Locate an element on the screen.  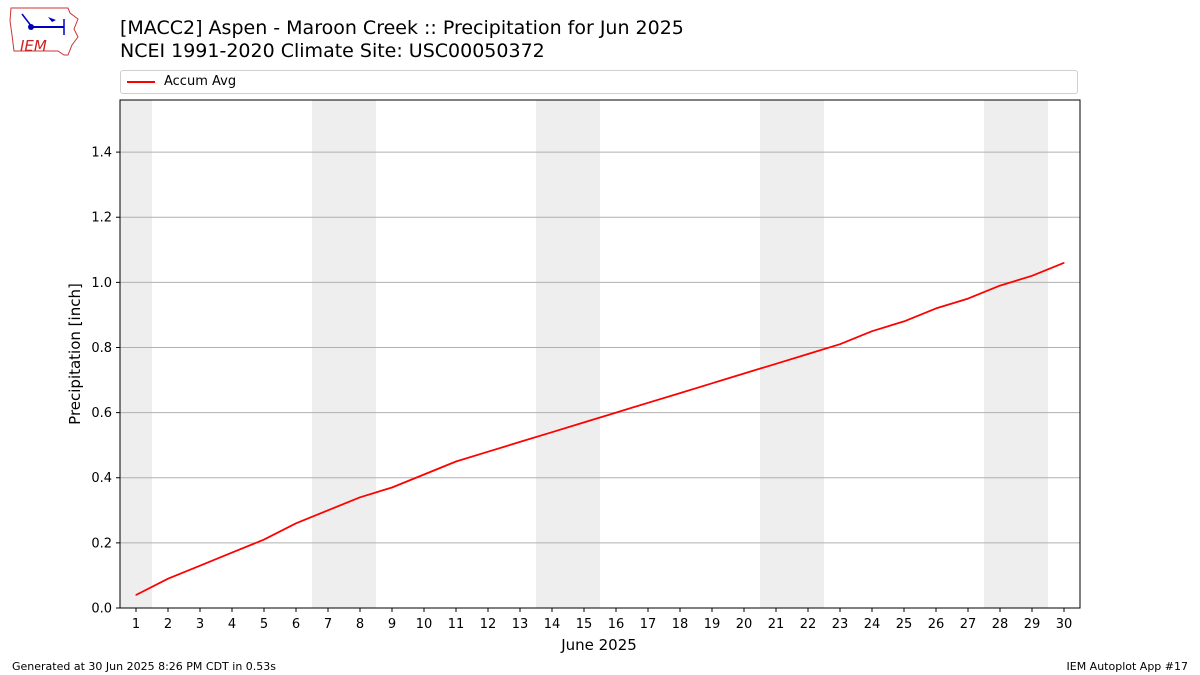
x-axis-label: June 2025 is located at coordinates (598, 645).